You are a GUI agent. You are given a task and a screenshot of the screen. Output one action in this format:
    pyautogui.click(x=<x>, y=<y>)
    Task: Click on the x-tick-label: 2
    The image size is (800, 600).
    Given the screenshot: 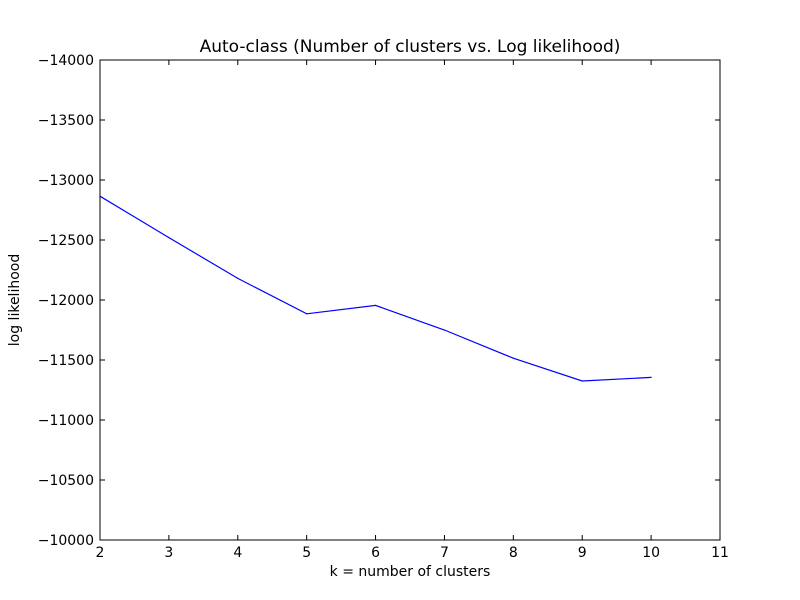 What is the action you would take?
    pyautogui.click(x=100, y=553)
    